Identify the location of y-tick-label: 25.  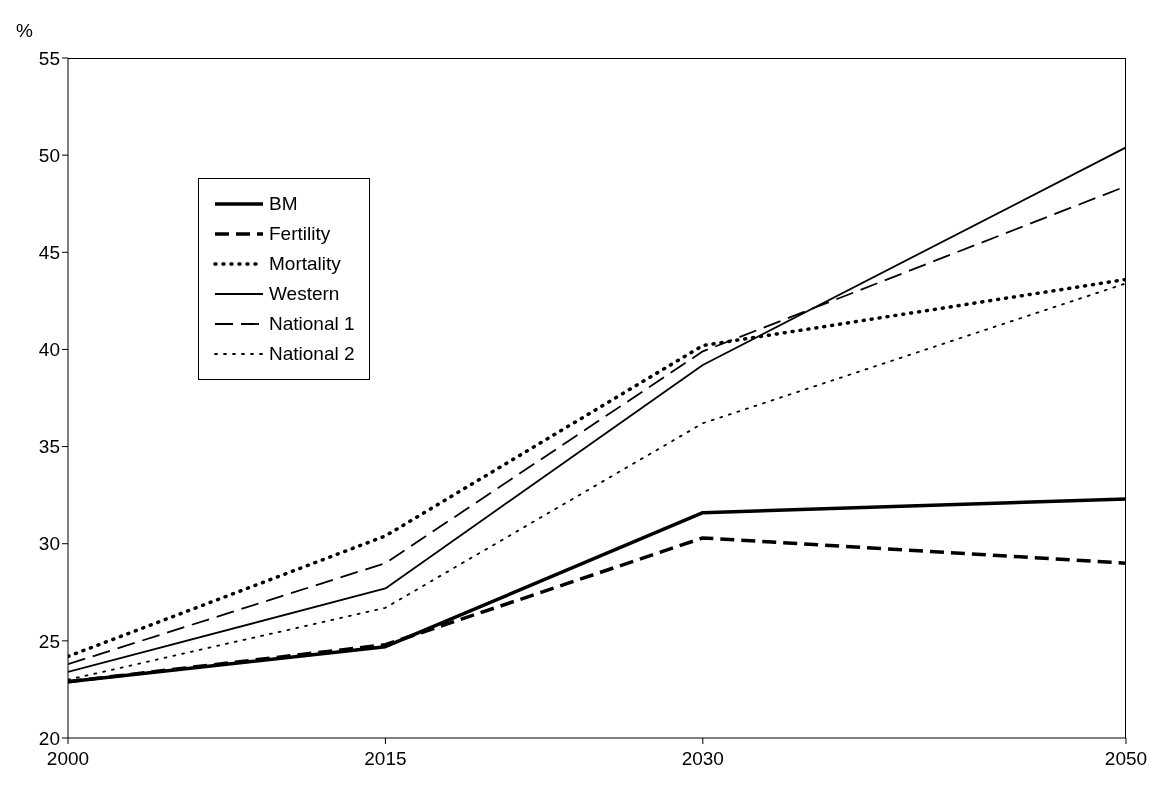
(49, 641).